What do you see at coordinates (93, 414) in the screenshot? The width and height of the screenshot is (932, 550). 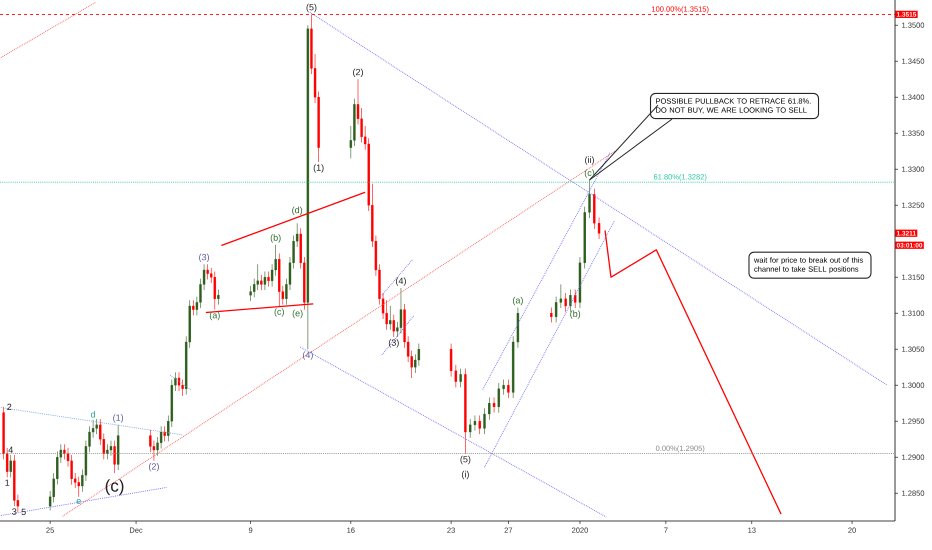 I see `annotation: d` at bounding box center [93, 414].